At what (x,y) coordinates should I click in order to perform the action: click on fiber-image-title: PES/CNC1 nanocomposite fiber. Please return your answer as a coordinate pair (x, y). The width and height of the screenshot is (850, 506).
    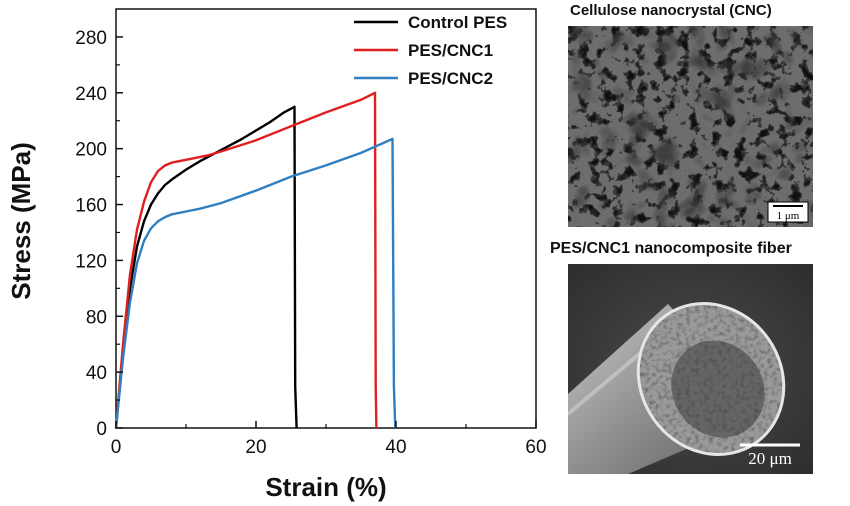
    Looking at the image, I should click on (671, 248).